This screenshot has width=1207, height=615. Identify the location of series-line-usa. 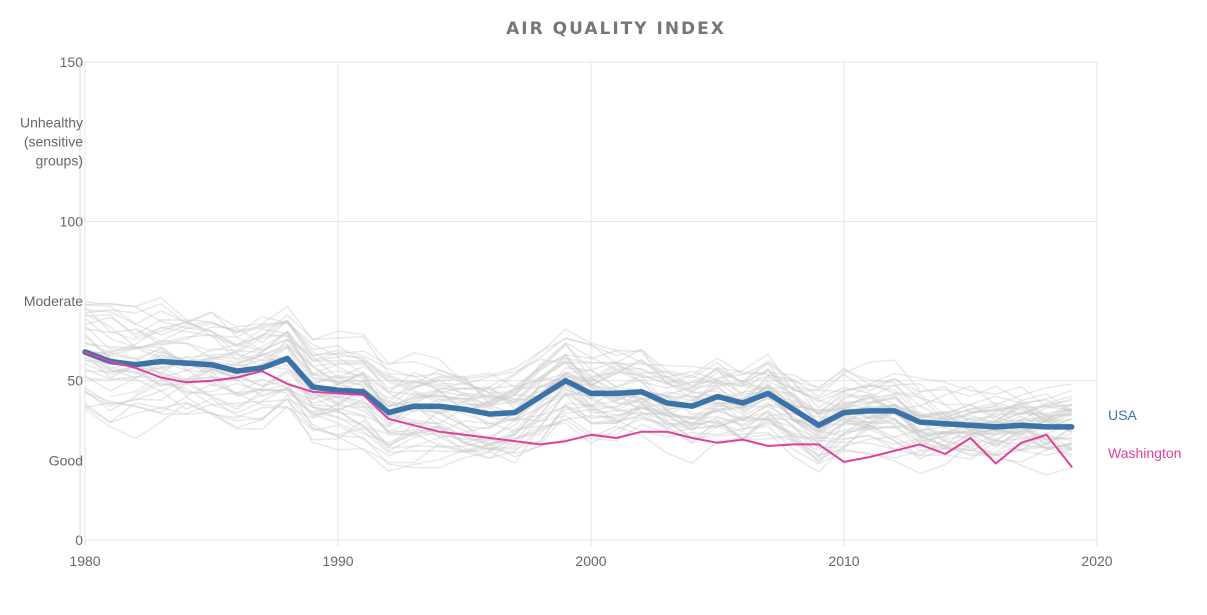
(578, 389).